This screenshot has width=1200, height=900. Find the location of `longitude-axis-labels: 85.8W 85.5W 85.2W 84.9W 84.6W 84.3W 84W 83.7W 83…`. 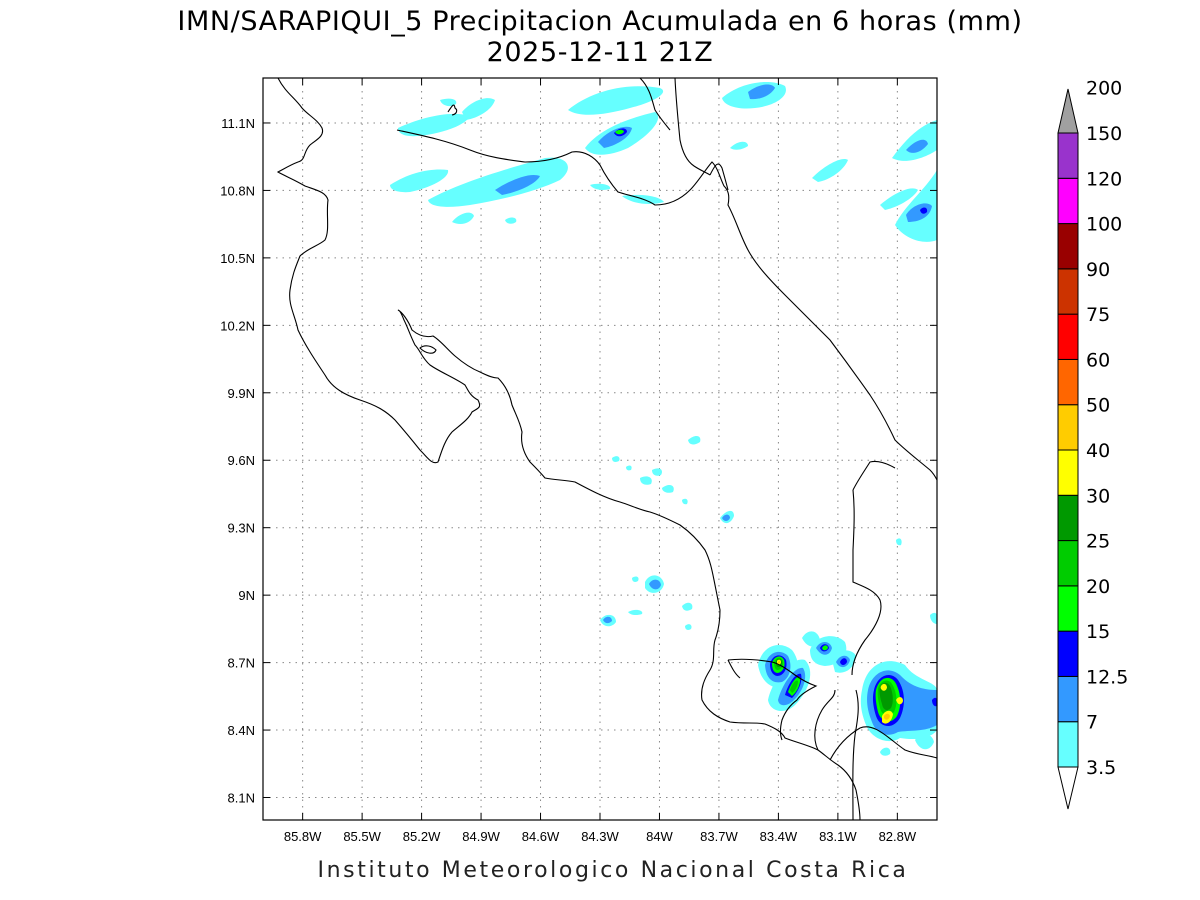

longitude-axis-labels: 85.8W 85.5W 85.2W 84.9W 84.6W 84.3W 84W 83.7W 83… is located at coordinates (600, 836).